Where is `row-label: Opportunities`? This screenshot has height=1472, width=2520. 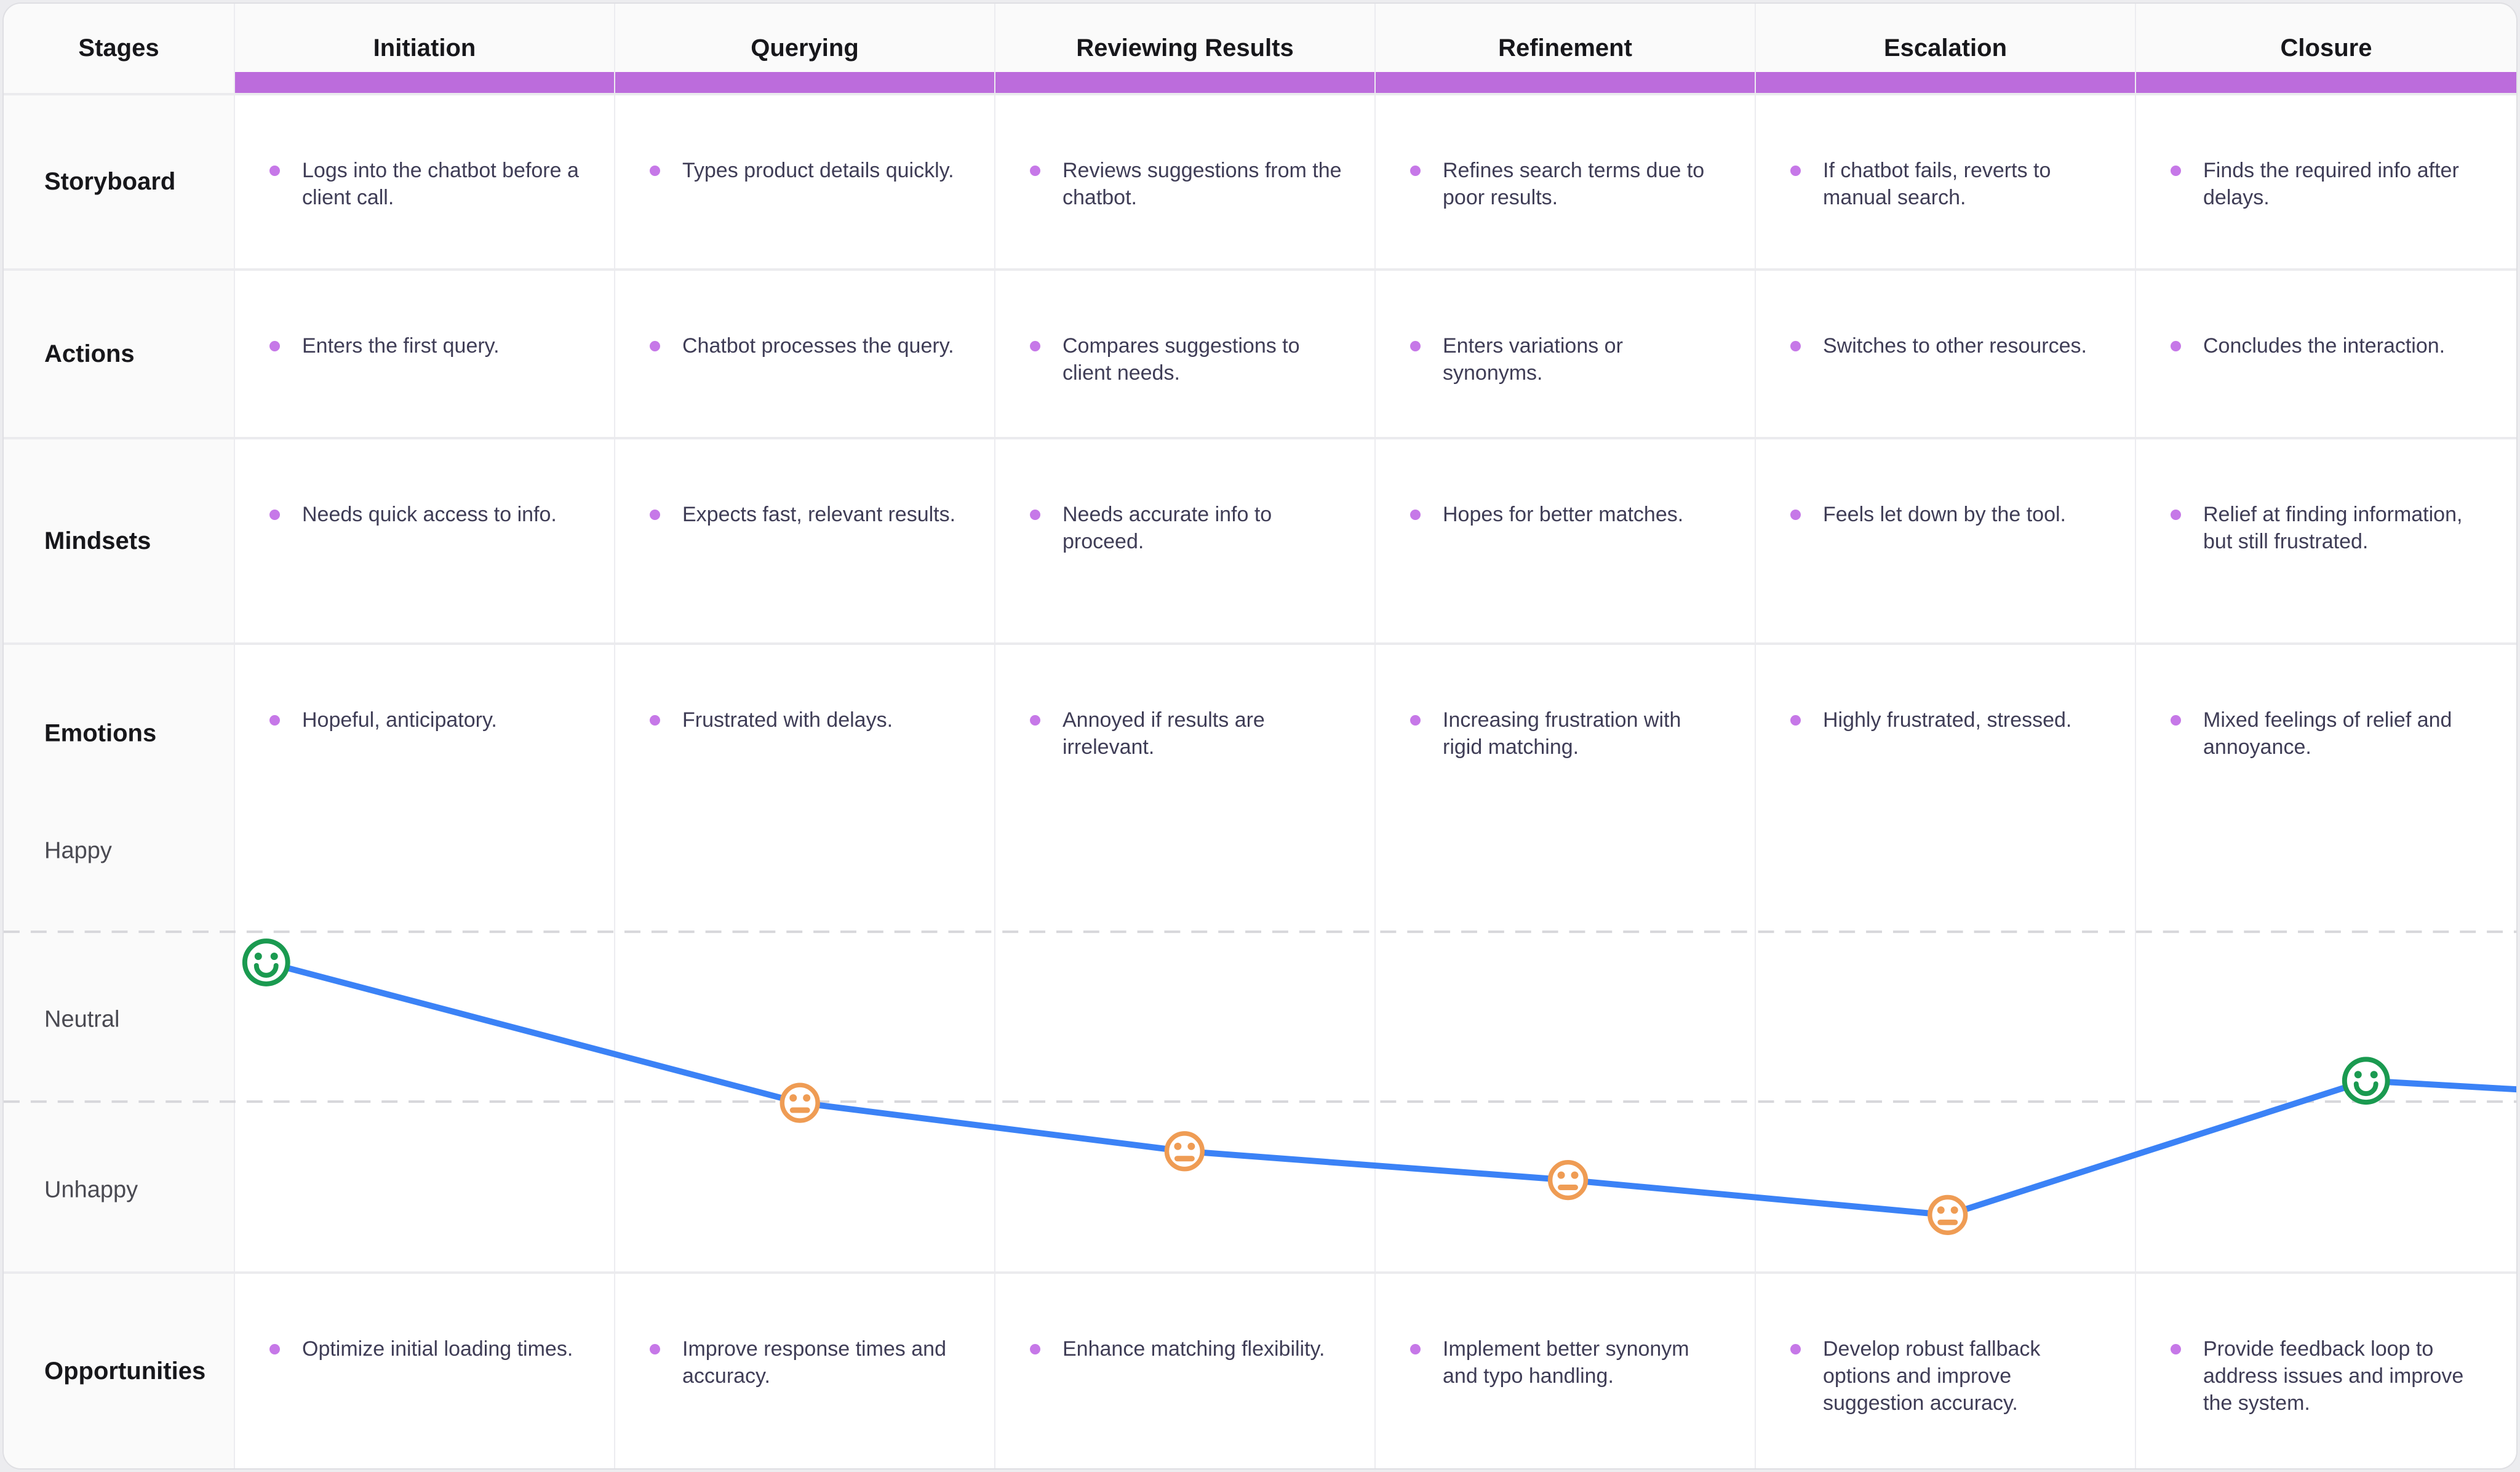
row-label: Opportunities is located at coordinates (125, 1371).